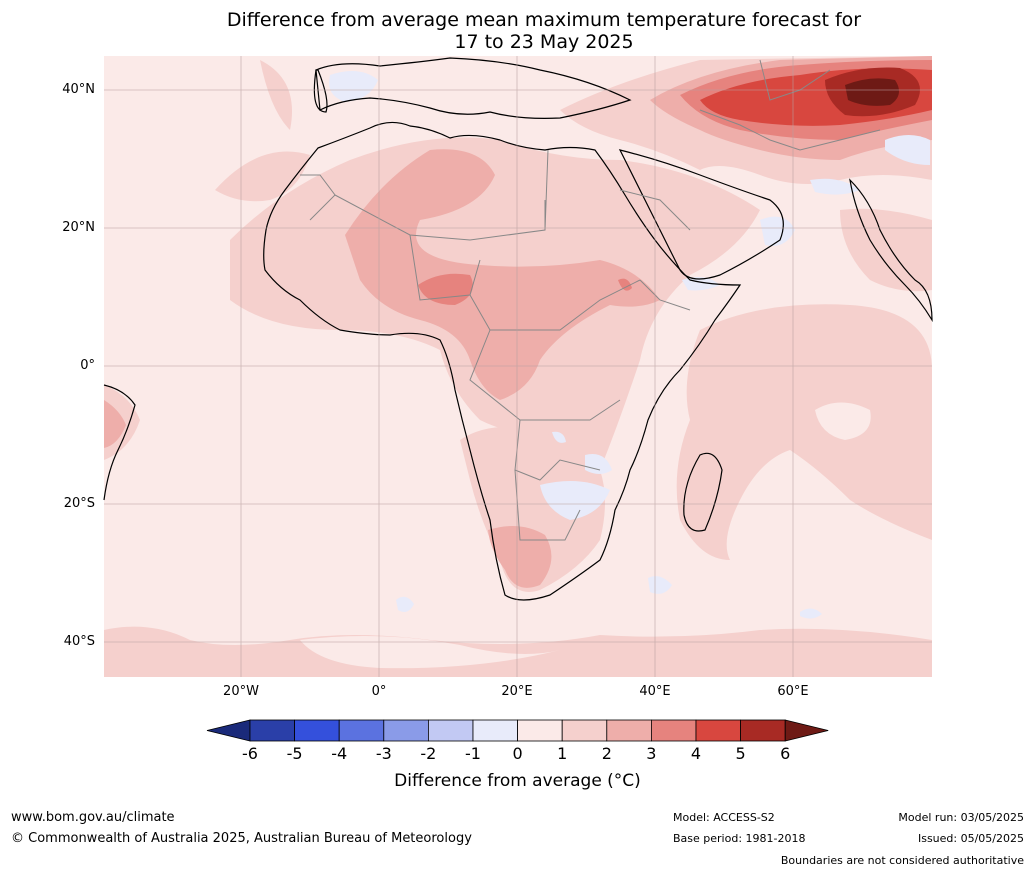 This screenshot has height=873, width=1035. What do you see at coordinates (93, 817) in the screenshot?
I see `footer-url: www.bom.gov.au/climate` at bounding box center [93, 817].